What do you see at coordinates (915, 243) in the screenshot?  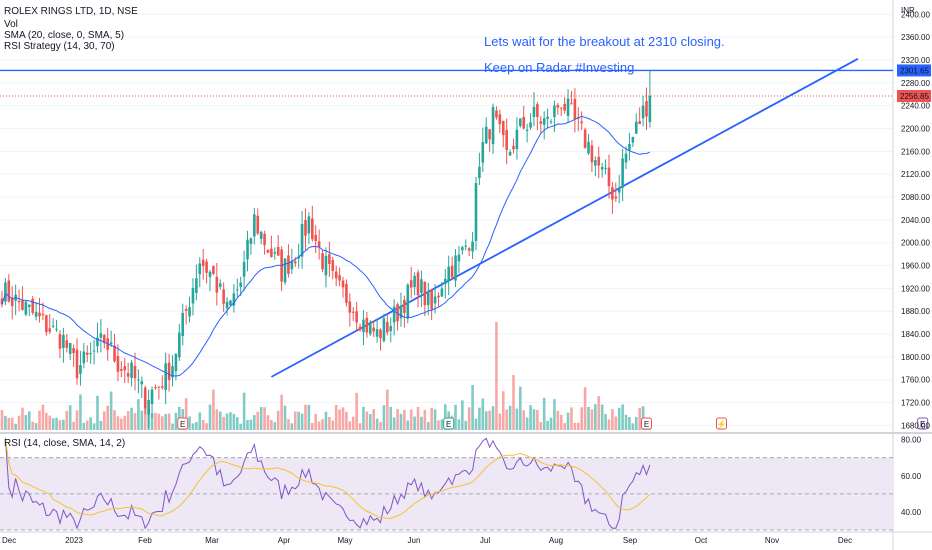 I see `price-tick-label: 2000.00` at bounding box center [915, 243].